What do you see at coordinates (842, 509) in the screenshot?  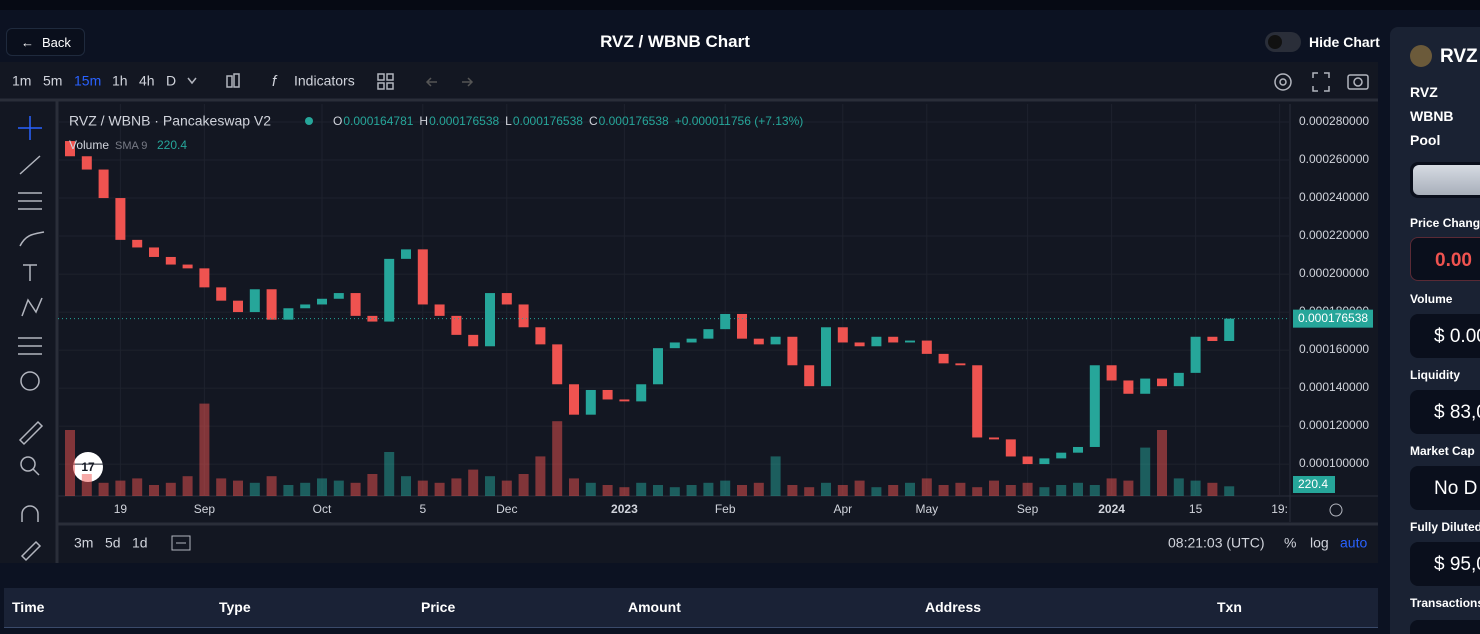 I see `x-tick-label: Apr` at bounding box center [842, 509].